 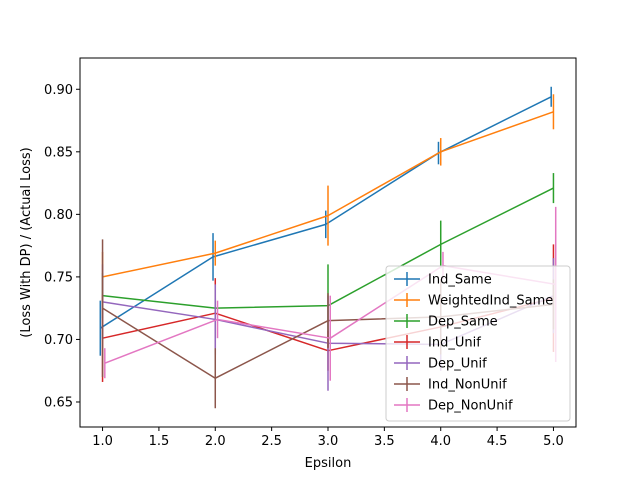 What do you see at coordinates (490, 301) in the screenshot?
I see `legend-label: WeightedInd_Same` at bounding box center [490, 301].